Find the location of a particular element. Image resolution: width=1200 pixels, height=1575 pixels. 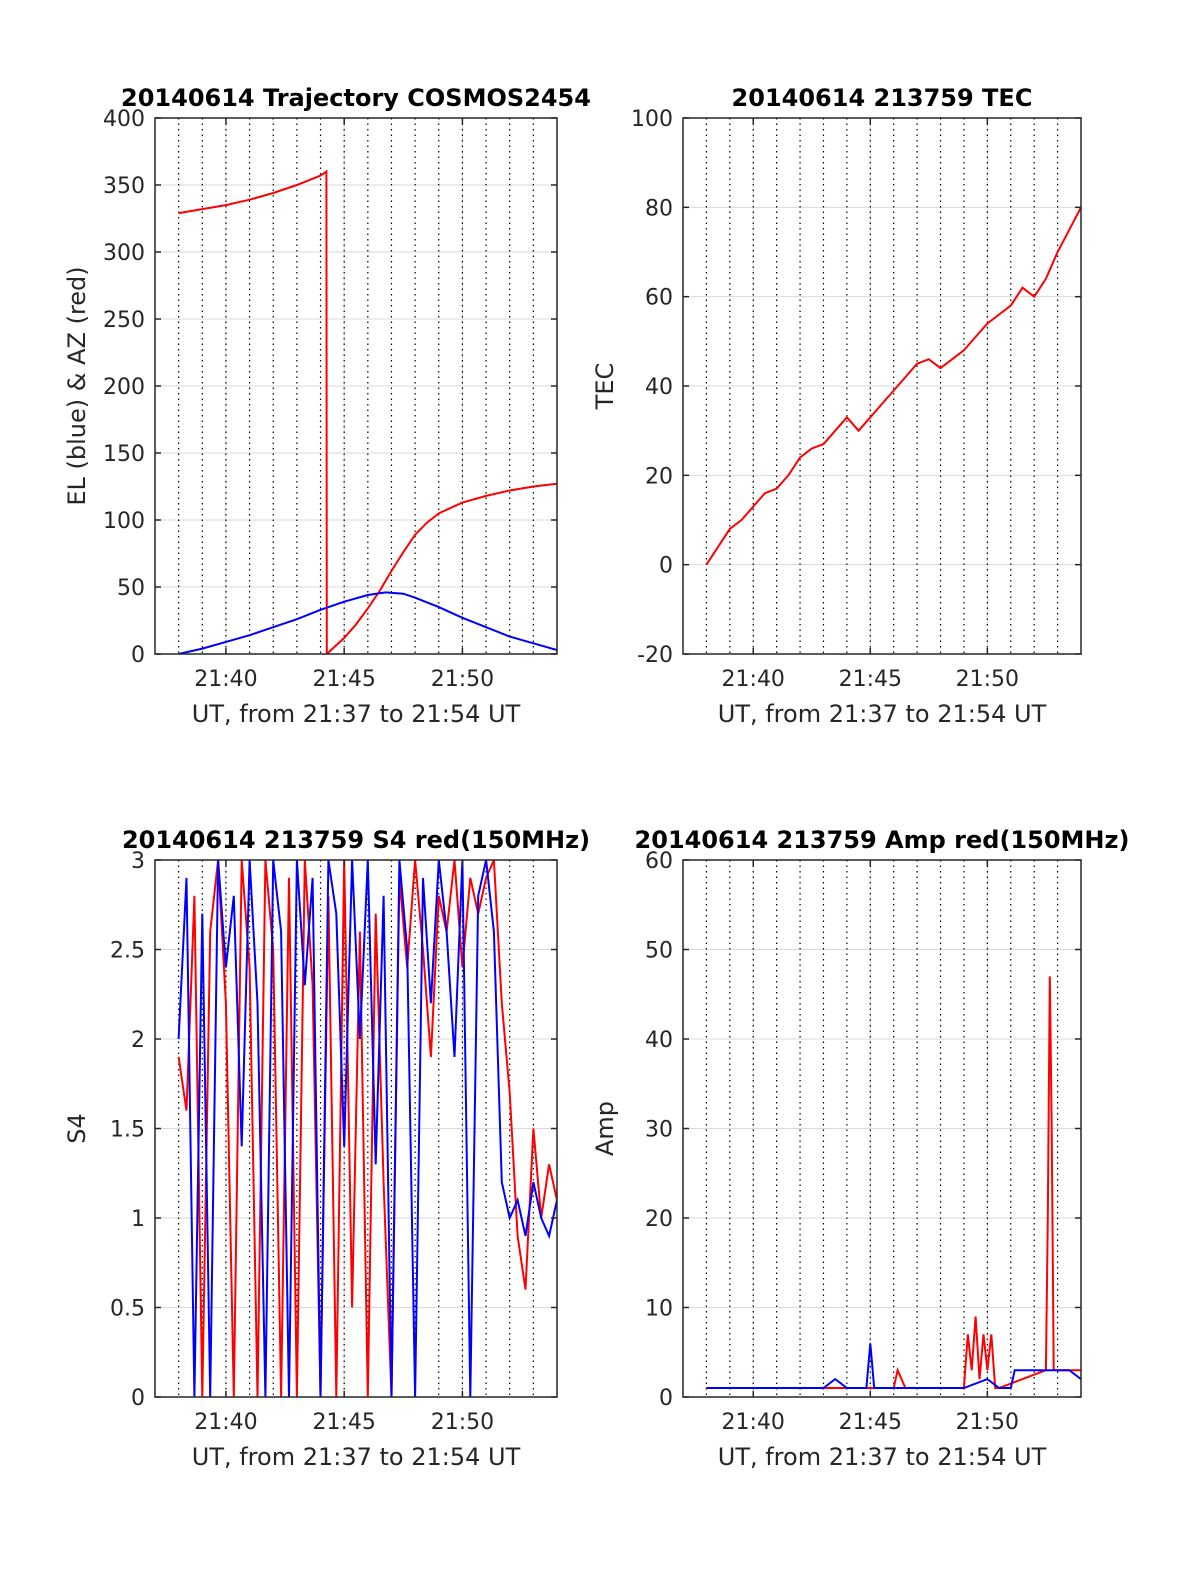

y-tick-label: 400 is located at coordinates (124, 119).